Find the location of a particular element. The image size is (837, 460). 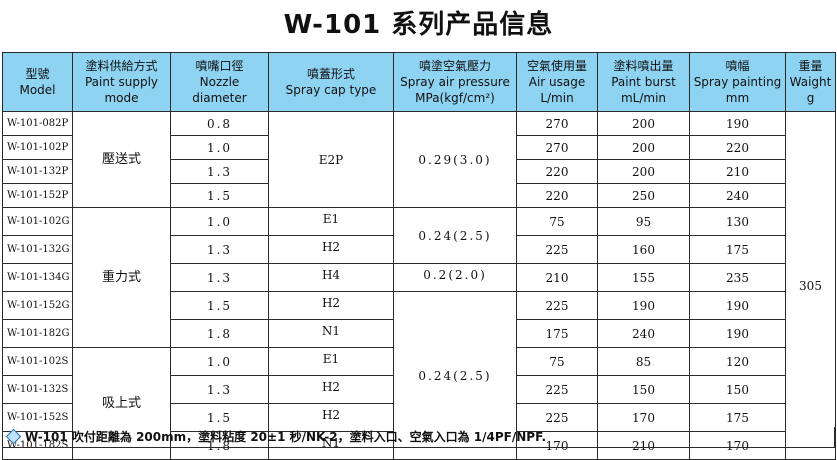

paint-burst-cell: 160 is located at coordinates (643, 249).